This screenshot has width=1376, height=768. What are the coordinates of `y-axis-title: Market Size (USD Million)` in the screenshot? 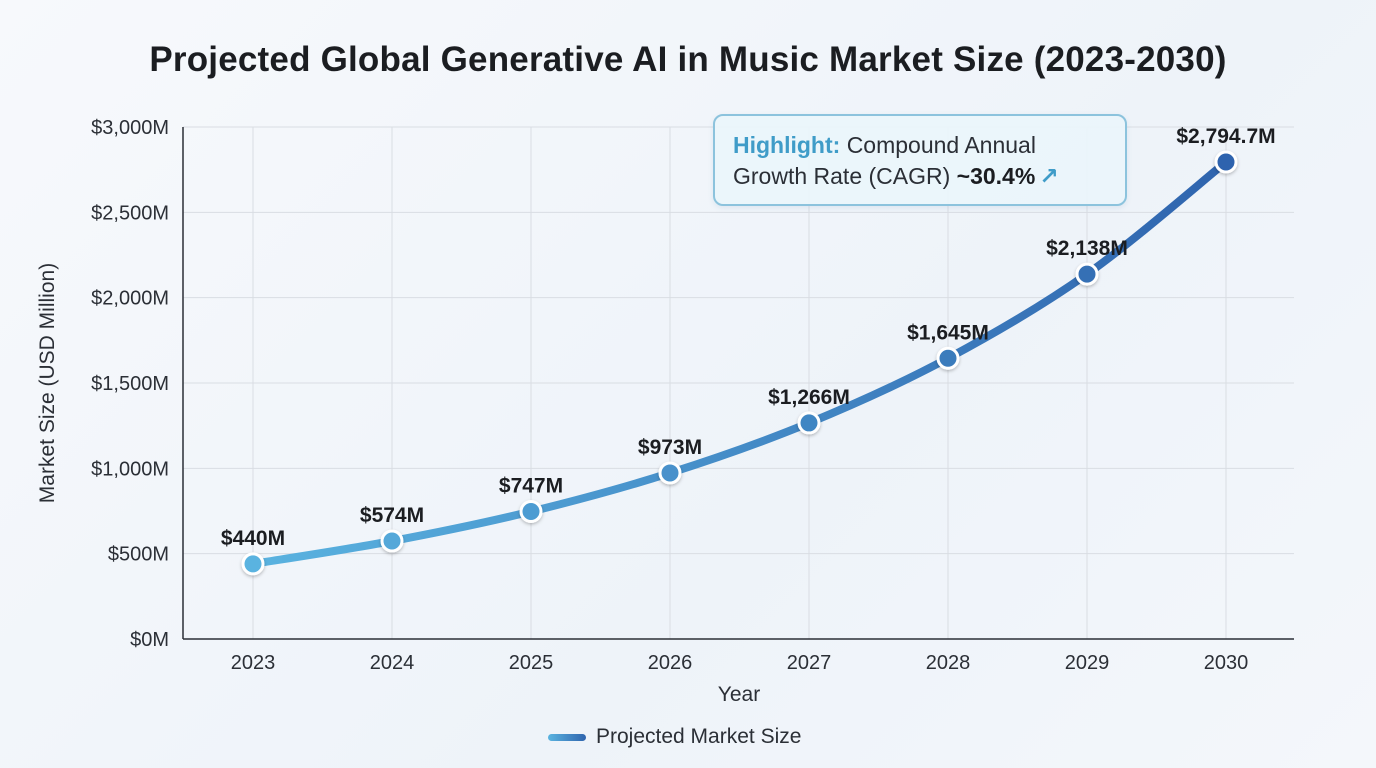 It's located at (47, 383).